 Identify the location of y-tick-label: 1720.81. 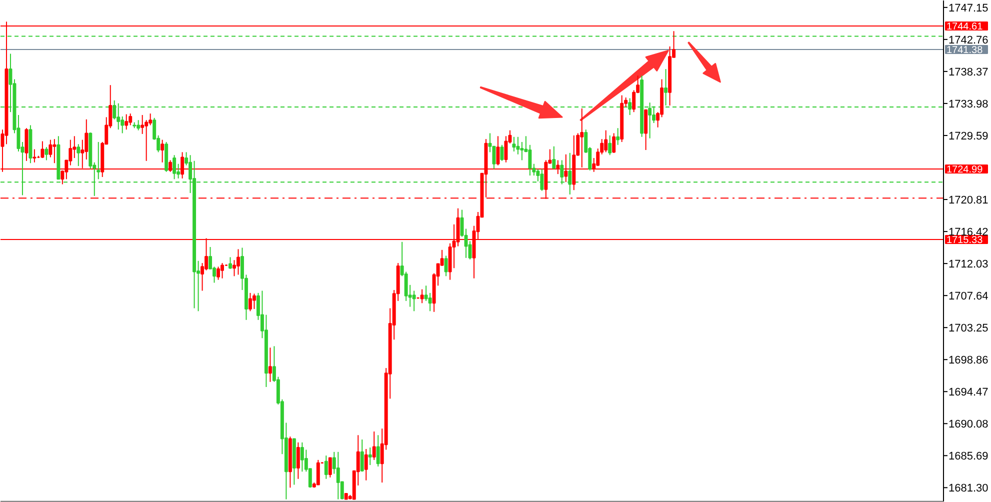
(968, 200).